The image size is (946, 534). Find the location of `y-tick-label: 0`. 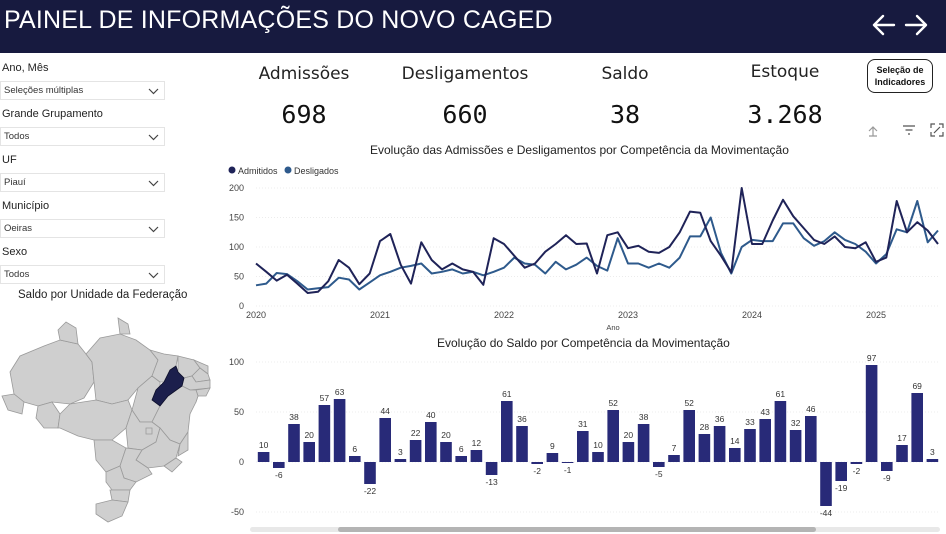

y-tick-label: 0 is located at coordinates (241, 462).